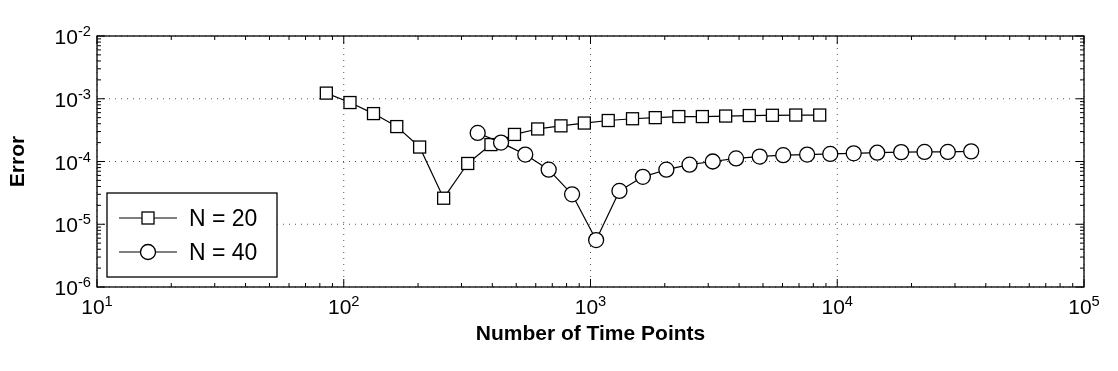 This screenshot has width=1118, height=371. I want to click on x-tick-label: 10$^{4}$, so click(837, 305).